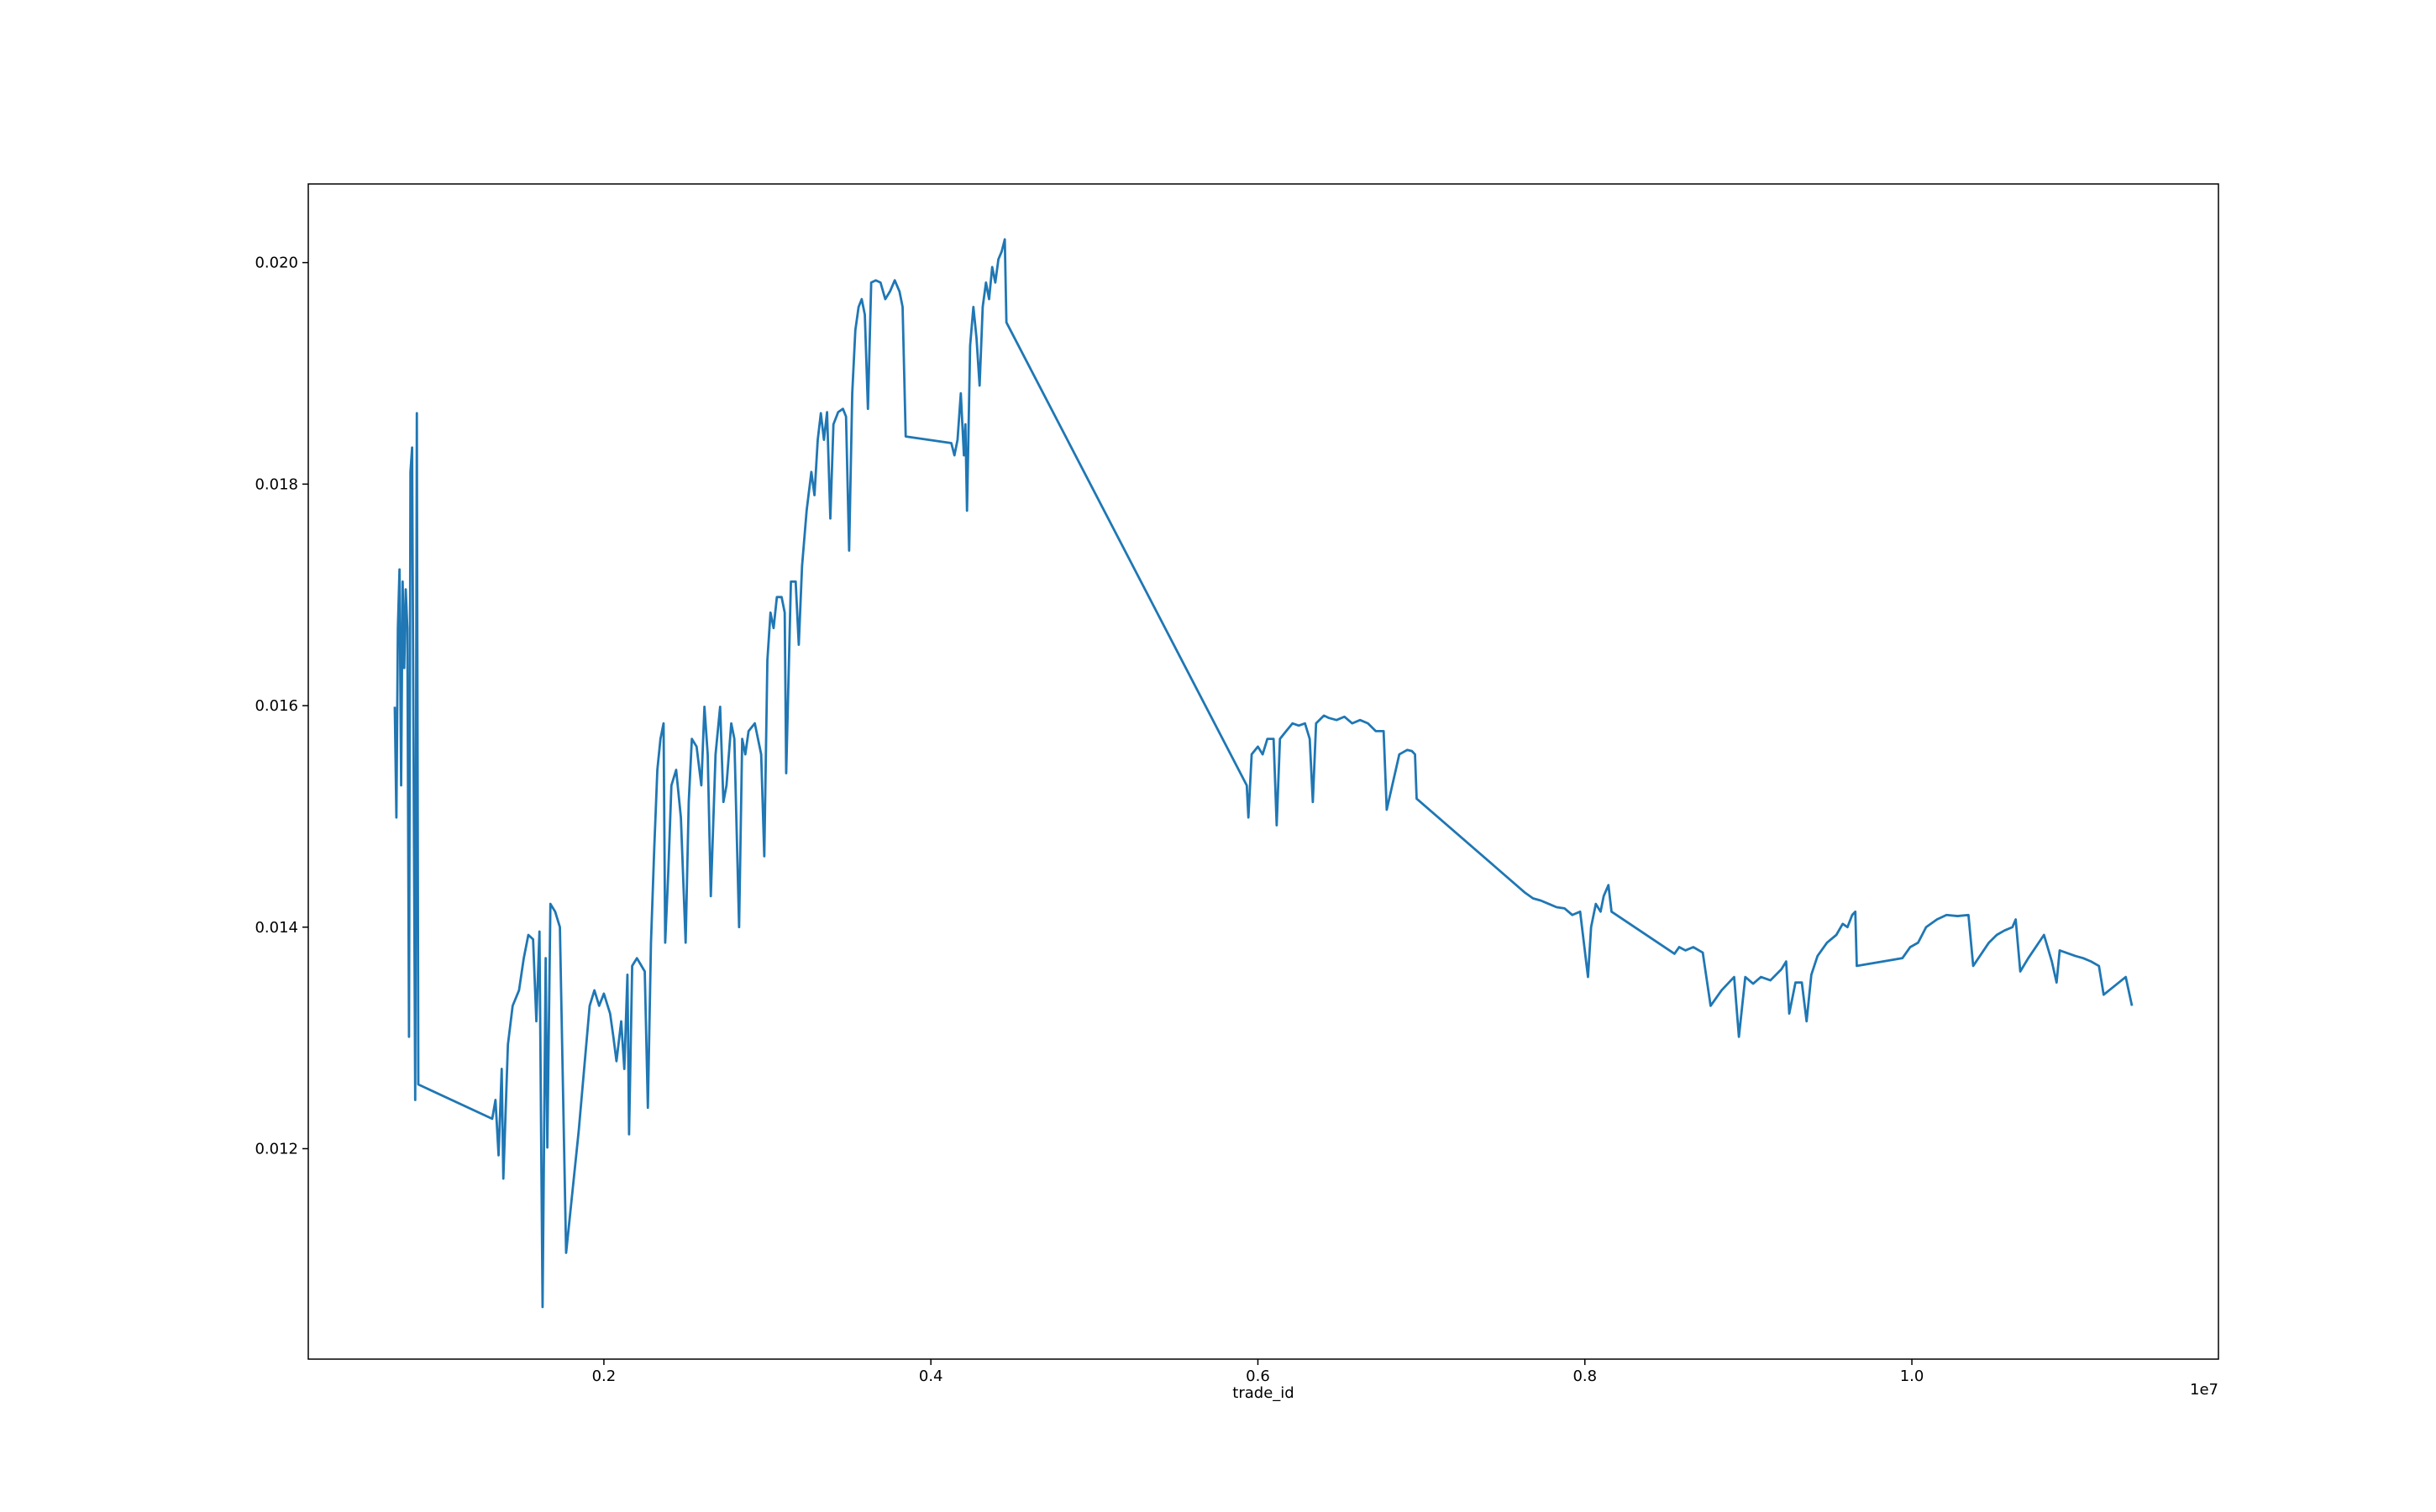 The height and width of the screenshot is (1512, 2436). What do you see at coordinates (276, 1149) in the screenshot?
I see `y-tick-label: 0.012` at bounding box center [276, 1149].